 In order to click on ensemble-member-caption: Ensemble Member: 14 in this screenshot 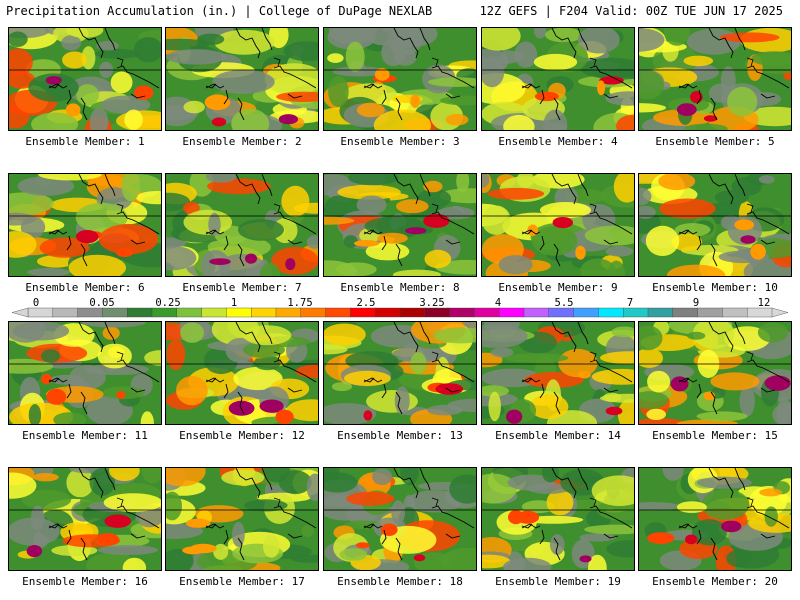, I will do `click(558, 435)`.